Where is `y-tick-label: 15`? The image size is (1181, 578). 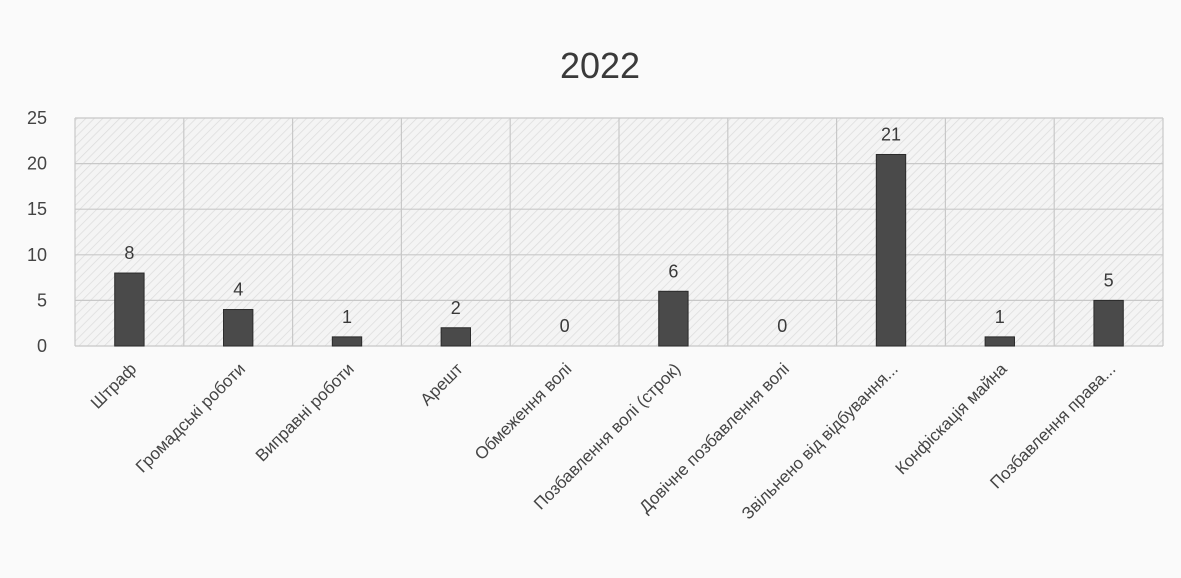
y-tick-label: 15 is located at coordinates (37, 209).